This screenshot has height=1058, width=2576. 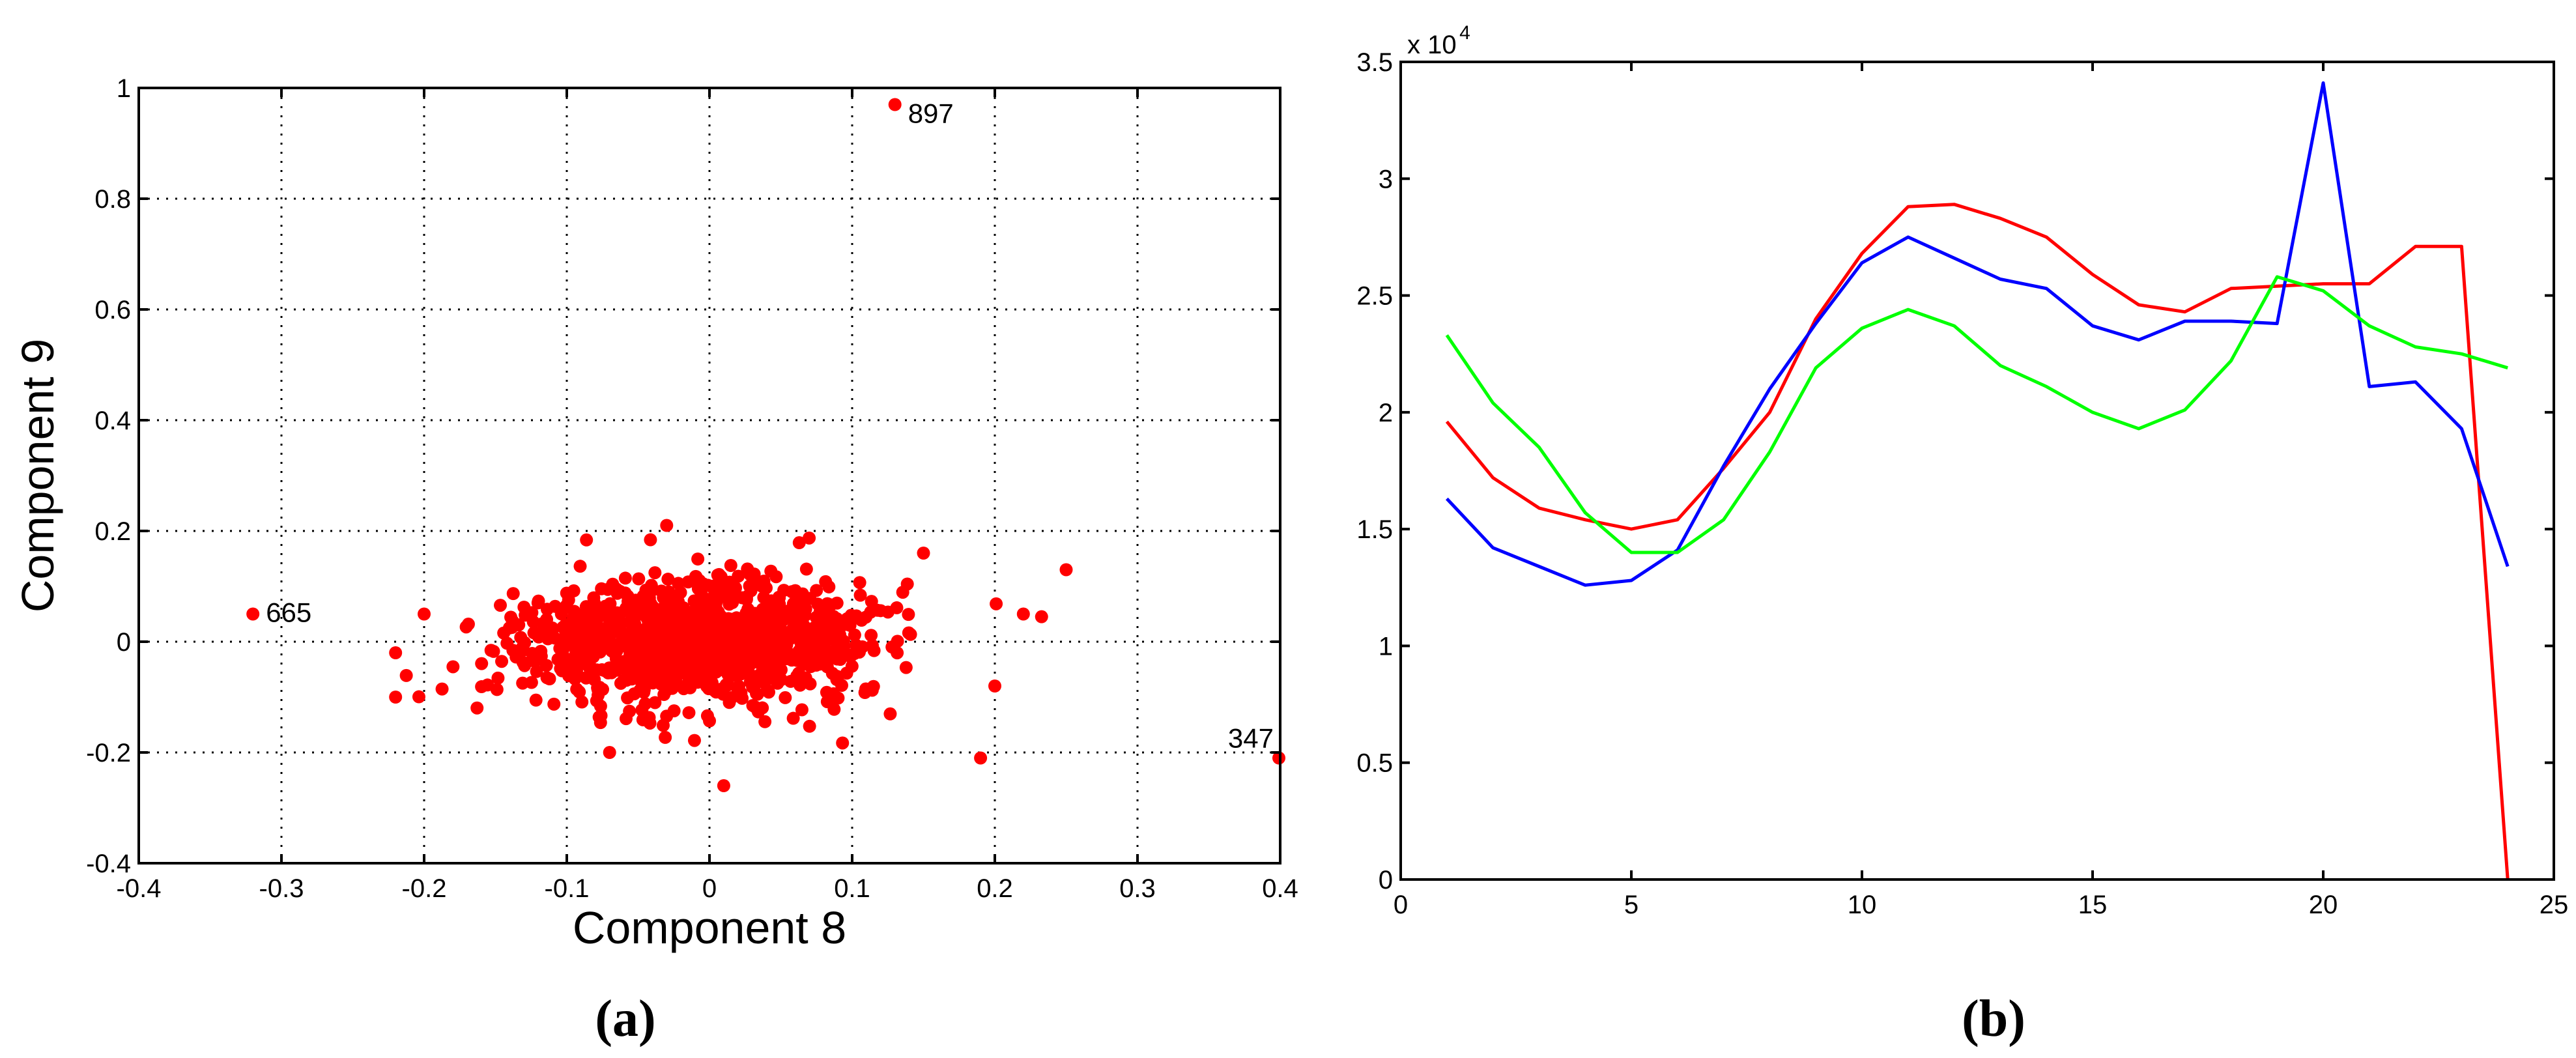 What do you see at coordinates (424, 888) in the screenshot?
I see `scatter-x-tick-label: -0.2` at bounding box center [424, 888].